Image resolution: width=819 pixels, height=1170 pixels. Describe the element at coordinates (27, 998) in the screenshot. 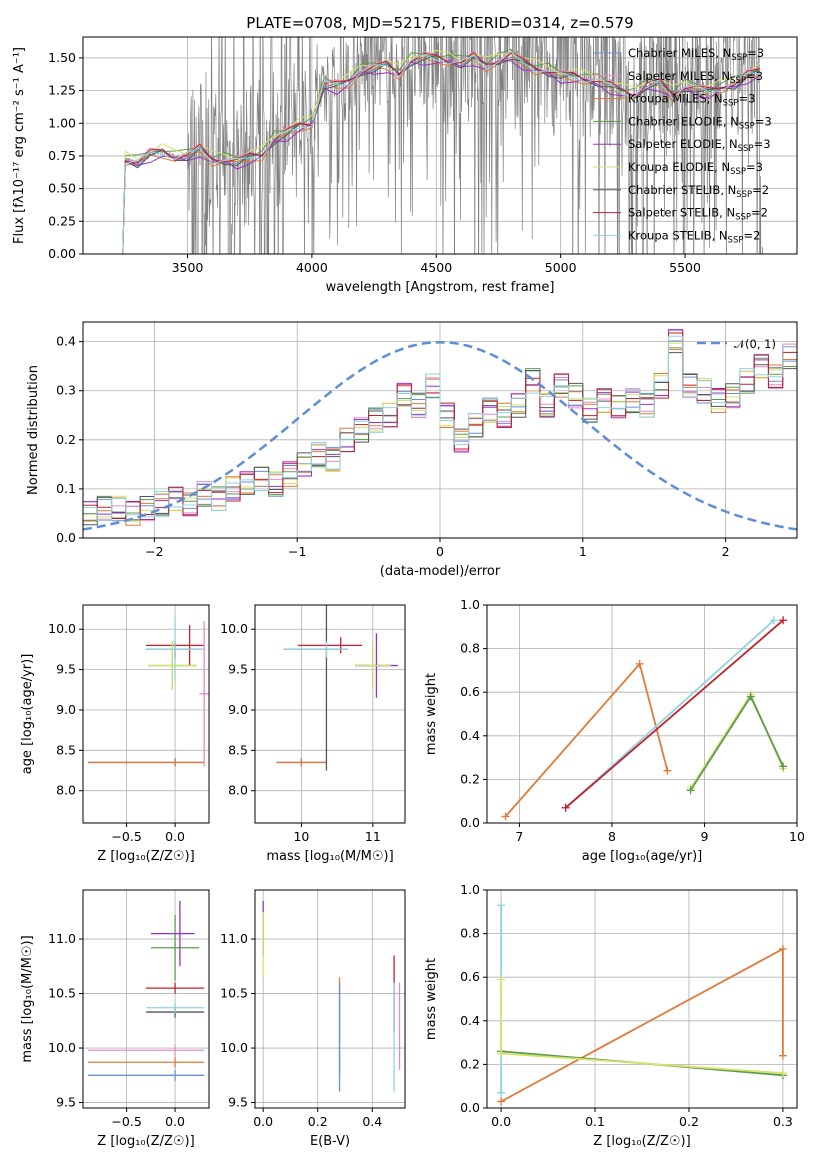

I see `y-axis-label: mass [log₁₀(M/M☉)]` at that location.